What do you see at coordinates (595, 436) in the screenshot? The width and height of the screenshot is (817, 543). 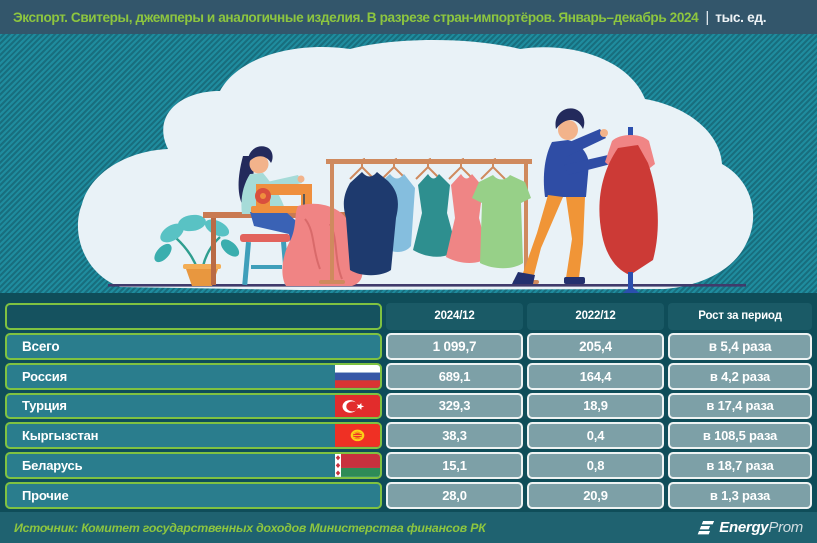 I see `value-2022: 0,4` at bounding box center [595, 436].